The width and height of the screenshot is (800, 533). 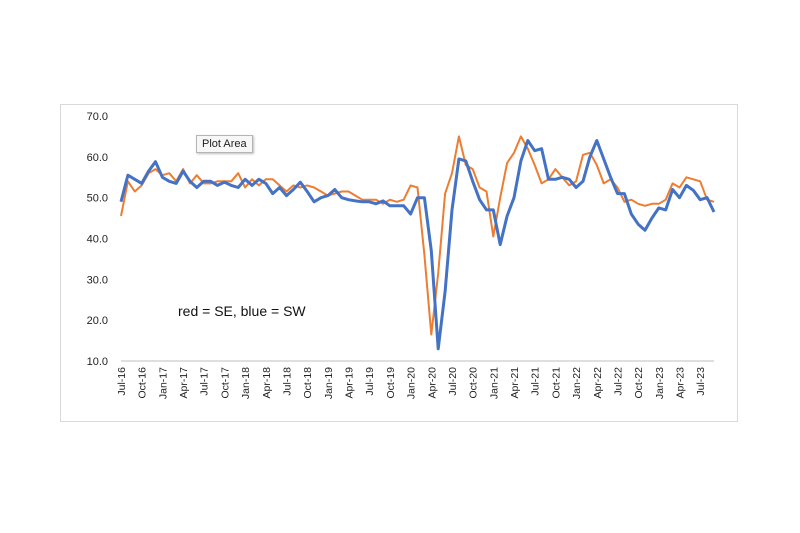 What do you see at coordinates (494, 383) in the screenshot?
I see `x-tick-label: Jan-21` at bounding box center [494, 383].